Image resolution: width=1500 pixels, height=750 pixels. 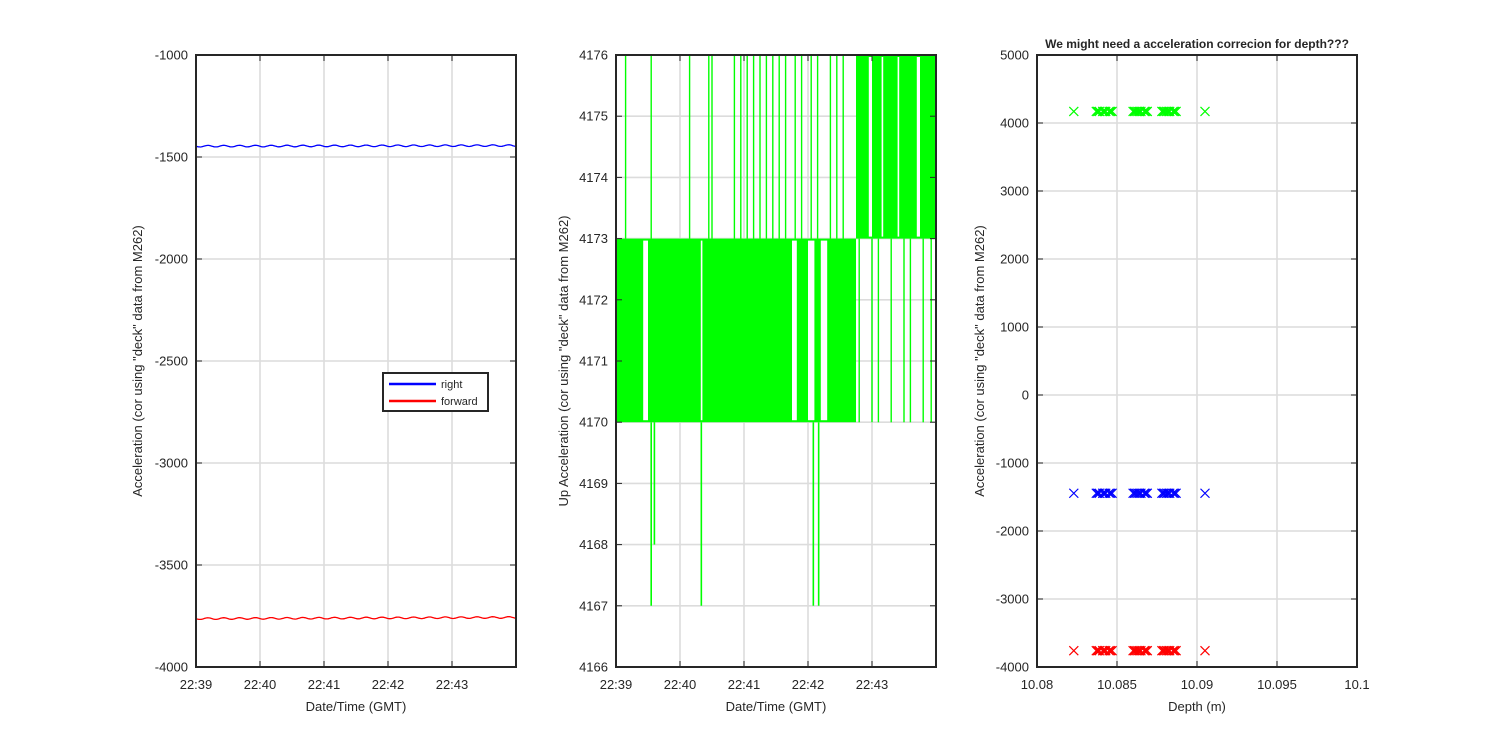 What do you see at coordinates (171, 361) in the screenshot?
I see `y-tick-label: -2500` at bounding box center [171, 361].